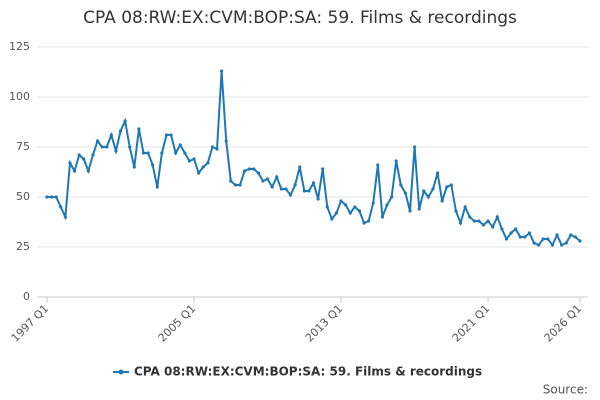 The height and width of the screenshot is (400, 600). What do you see at coordinates (23, 246) in the screenshot?
I see `y-tick-label: 25` at bounding box center [23, 246].